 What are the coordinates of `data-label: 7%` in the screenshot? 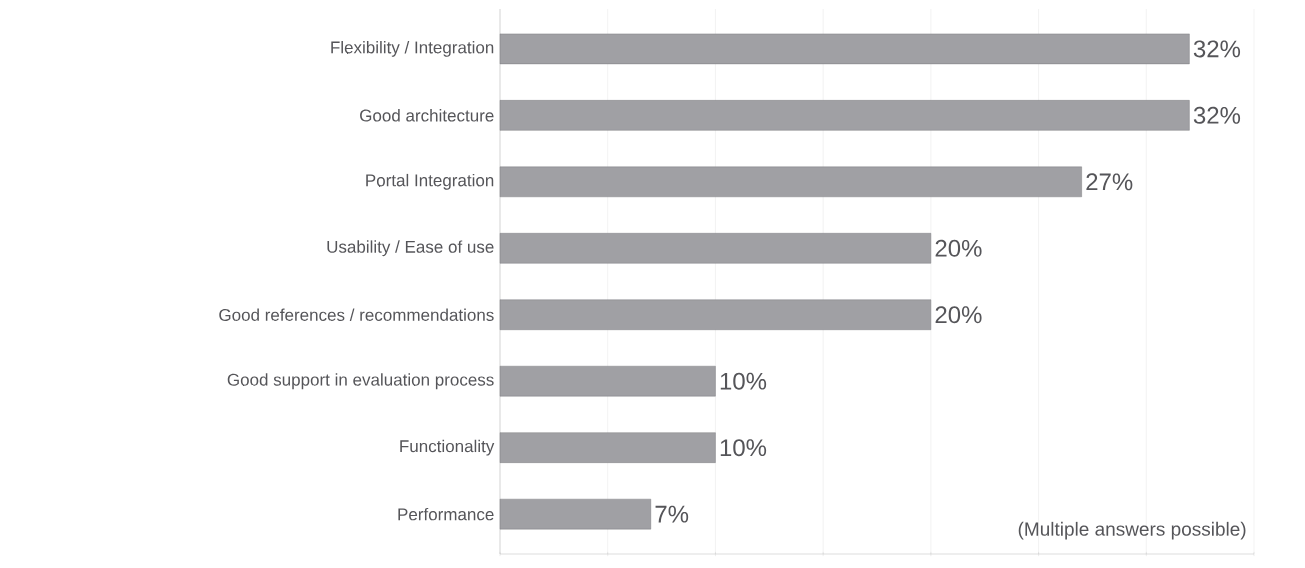 It's located at (672, 514).